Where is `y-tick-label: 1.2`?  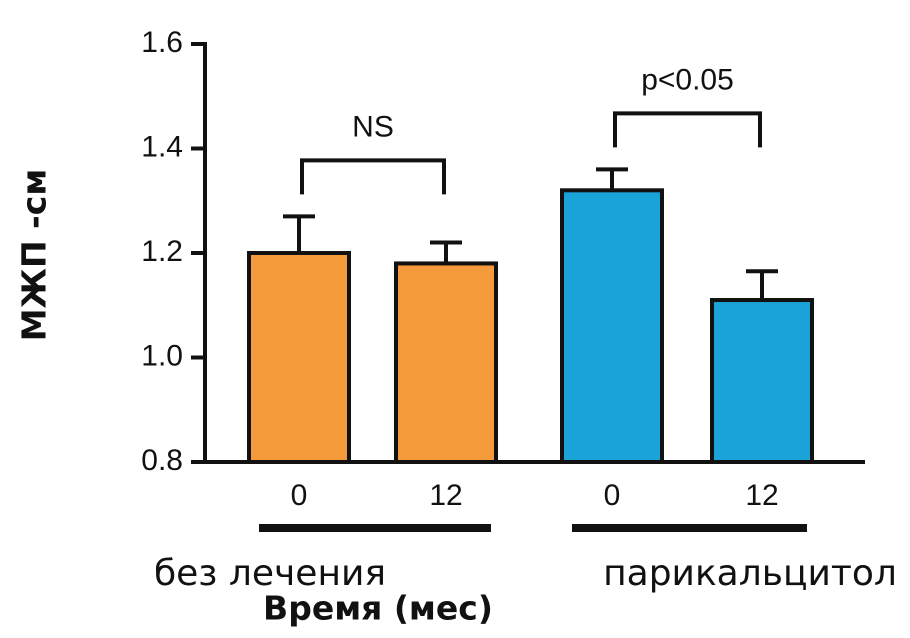
y-tick-label: 1.2 is located at coordinates (162, 251).